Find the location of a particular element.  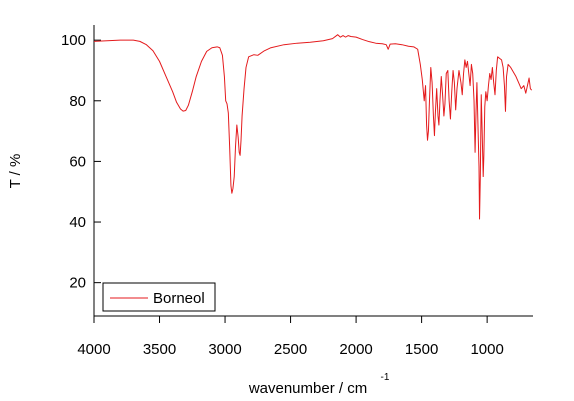

y-tick-label: 40 is located at coordinates (77, 222).